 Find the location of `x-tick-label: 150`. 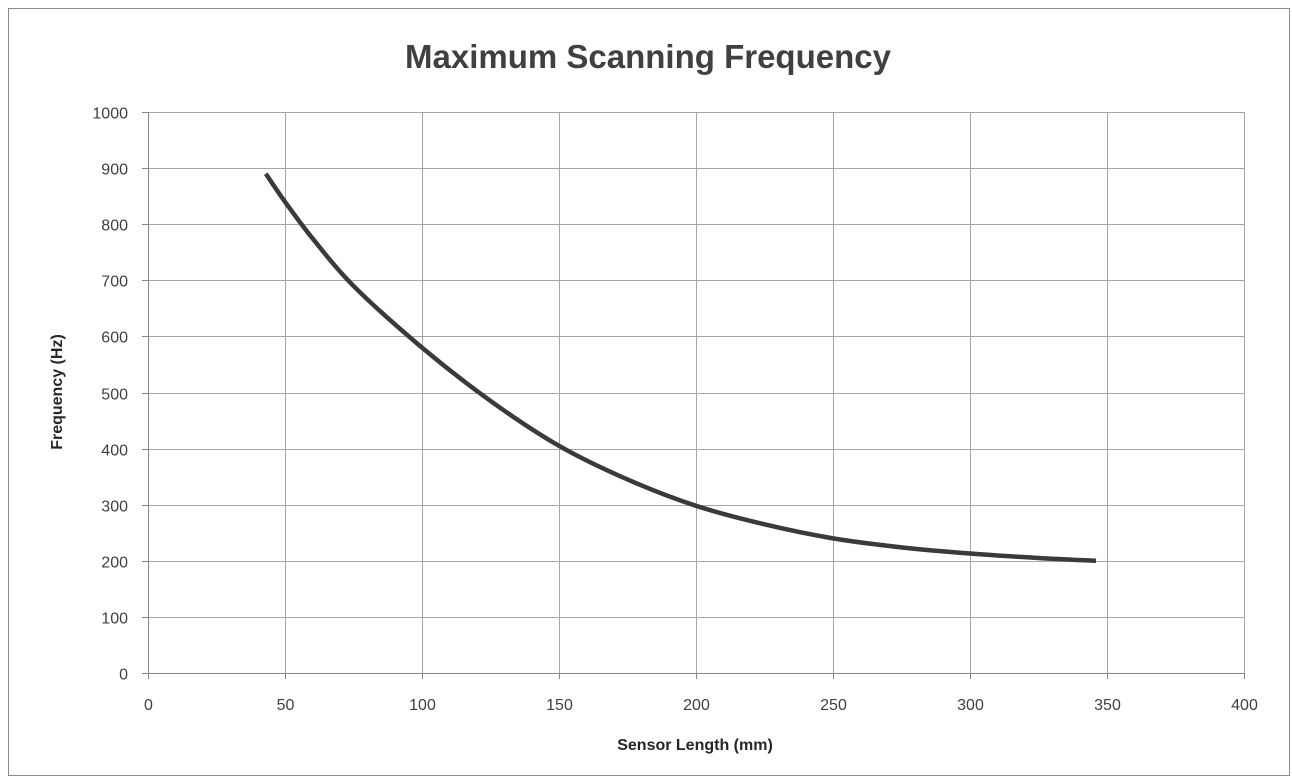

x-tick-label: 150 is located at coordinates (559, 705).